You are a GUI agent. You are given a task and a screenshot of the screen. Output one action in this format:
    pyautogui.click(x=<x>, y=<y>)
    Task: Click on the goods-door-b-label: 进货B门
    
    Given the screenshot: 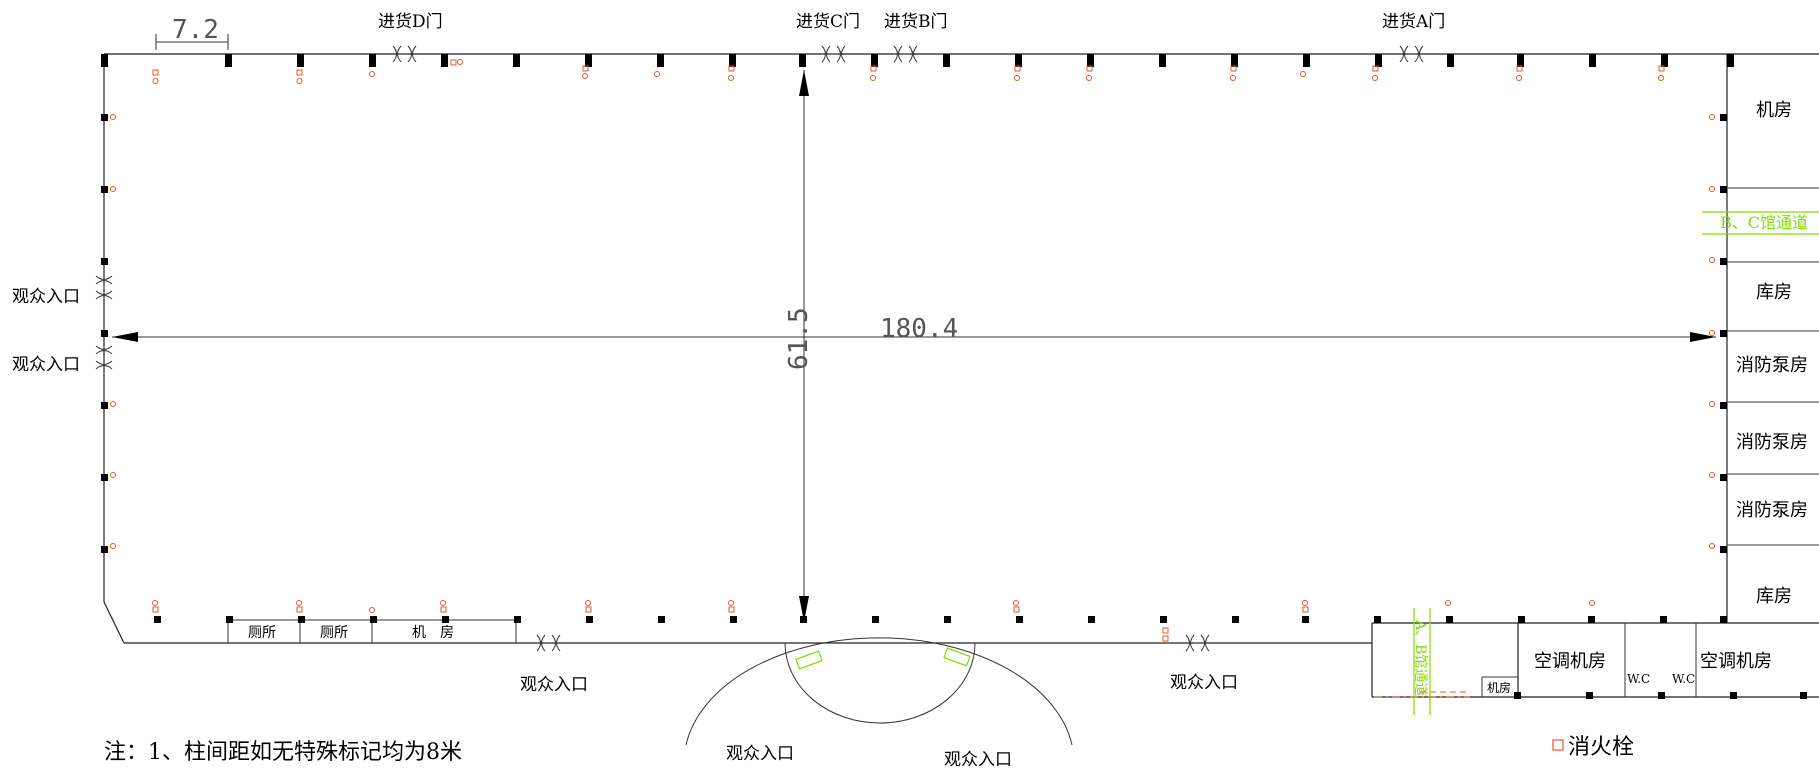 What is the action you would take?
    pyautogui.click(x=916, y=22)
    